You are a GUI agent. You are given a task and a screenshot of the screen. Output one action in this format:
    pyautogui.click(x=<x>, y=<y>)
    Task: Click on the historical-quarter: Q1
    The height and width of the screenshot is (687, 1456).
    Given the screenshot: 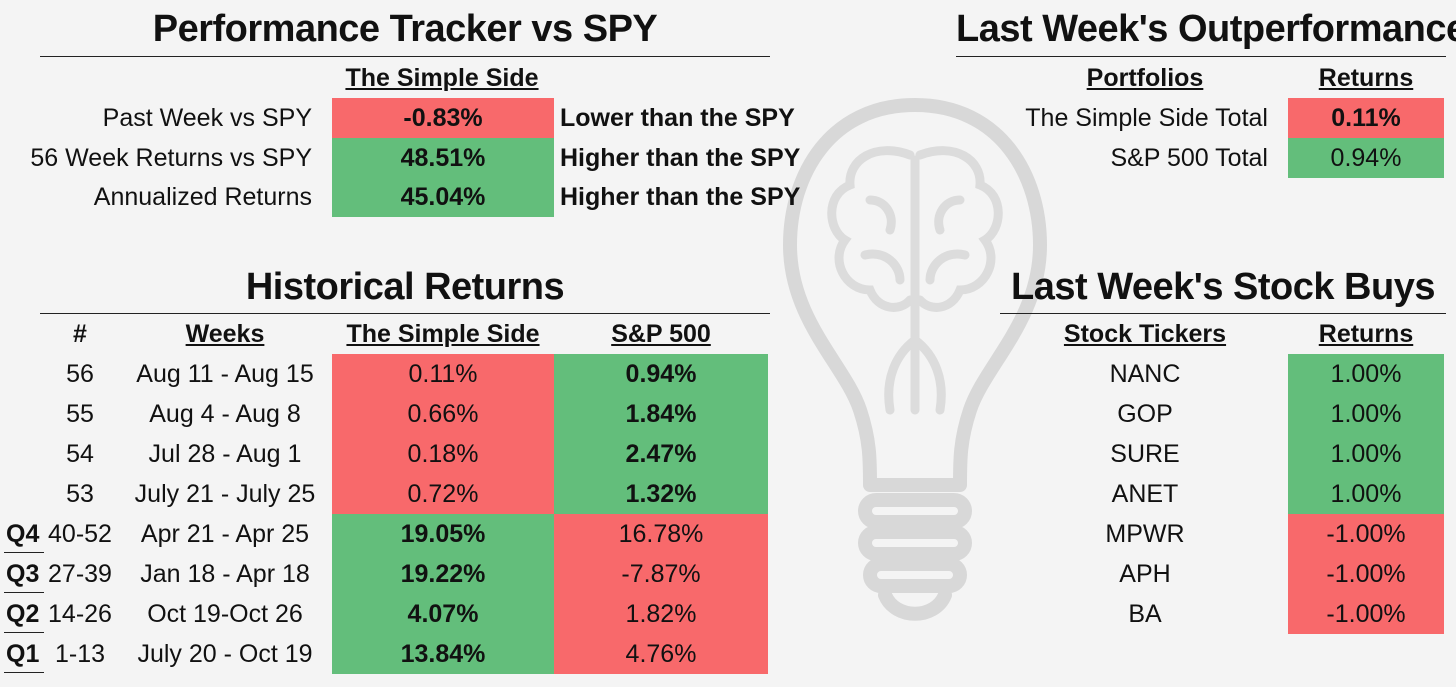 What is the action you would take?
    pyautogui.click(x=23, y=654)
    